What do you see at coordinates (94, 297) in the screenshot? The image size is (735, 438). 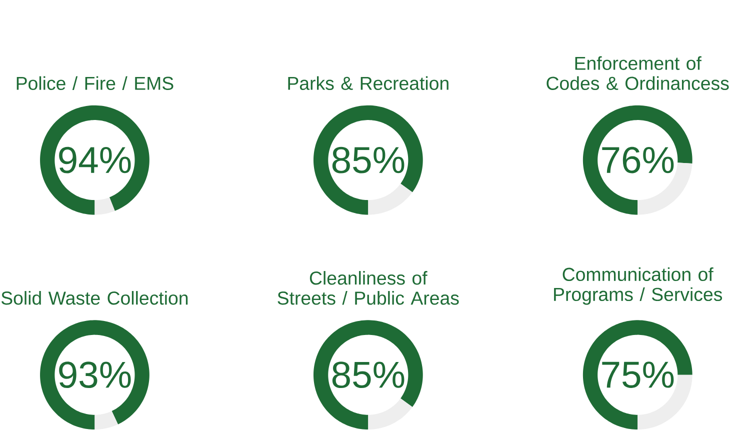 I see `chart-title: Solid Waste Collection` at bounding box center [94, 297].